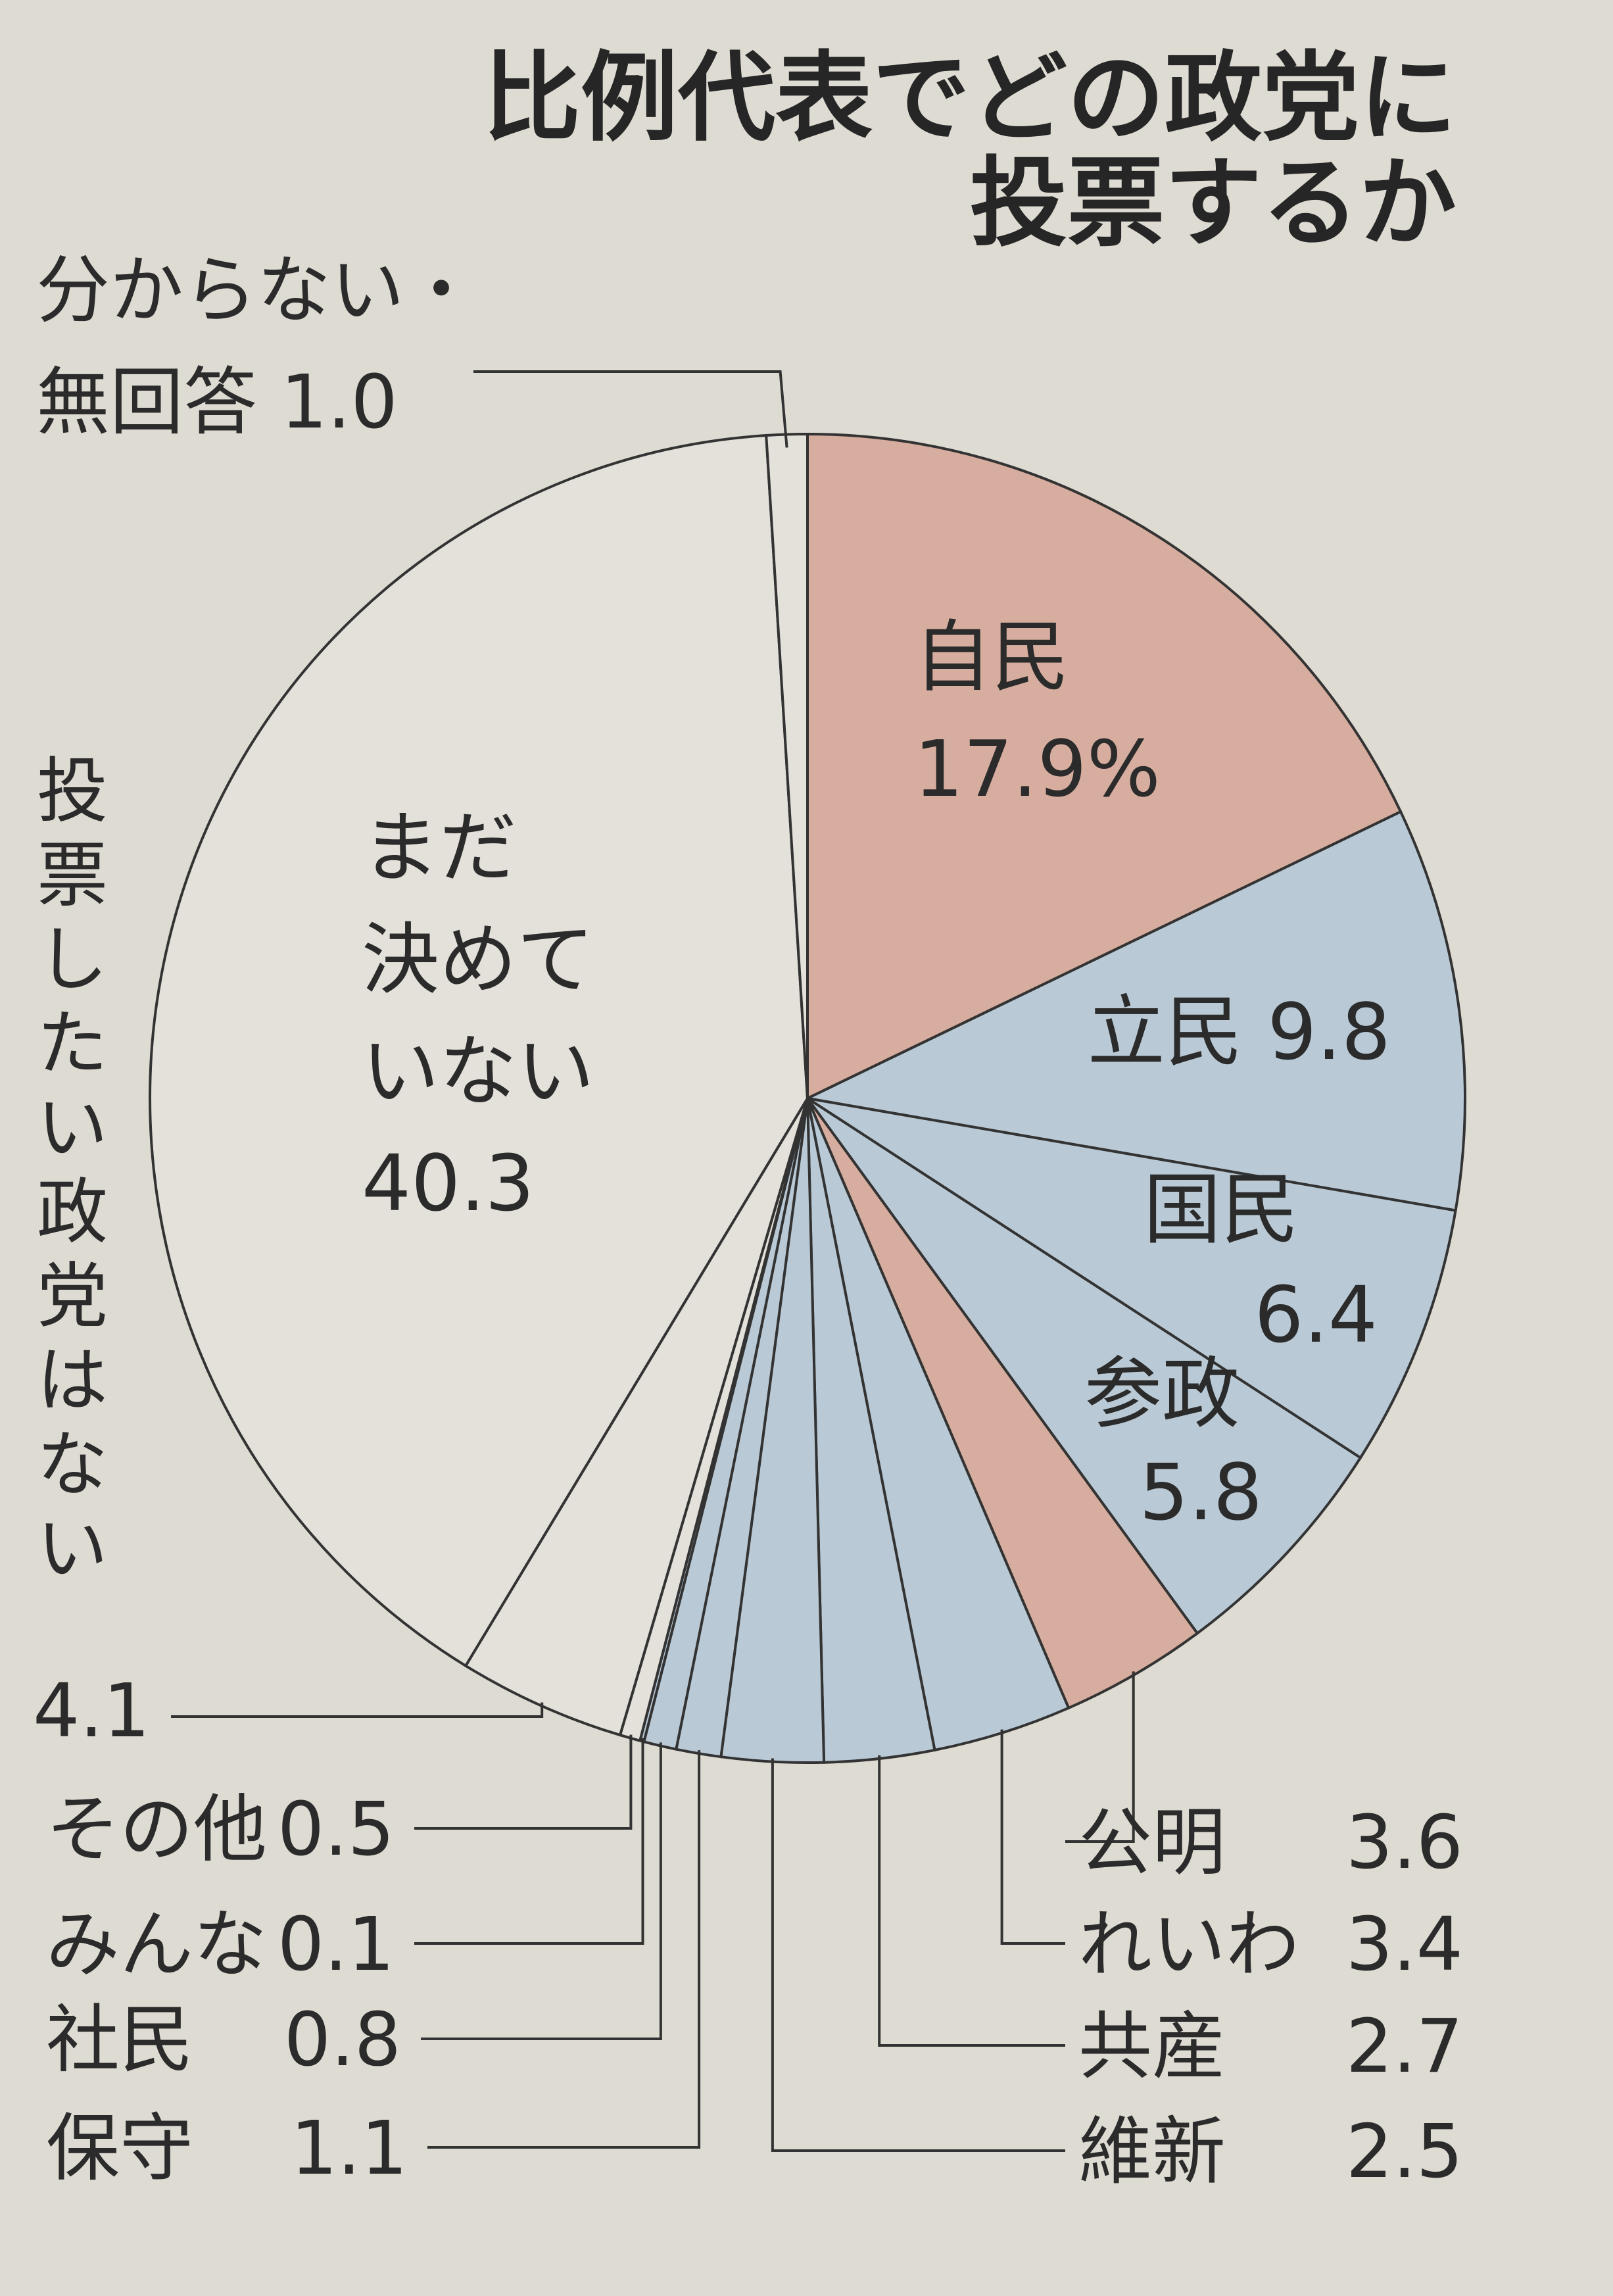 The height and width of the screenshot is (2296, 1613). Describe the element at coordinates (72, 1381) in the screenshot. I see `label-none-char-8: は` at that location.